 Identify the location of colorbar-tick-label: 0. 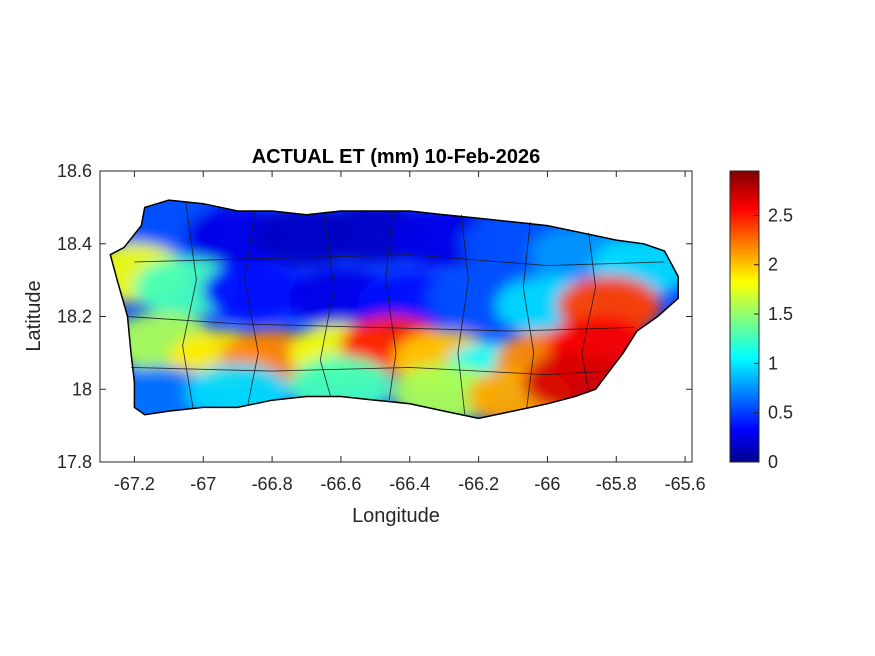
(773, 462).